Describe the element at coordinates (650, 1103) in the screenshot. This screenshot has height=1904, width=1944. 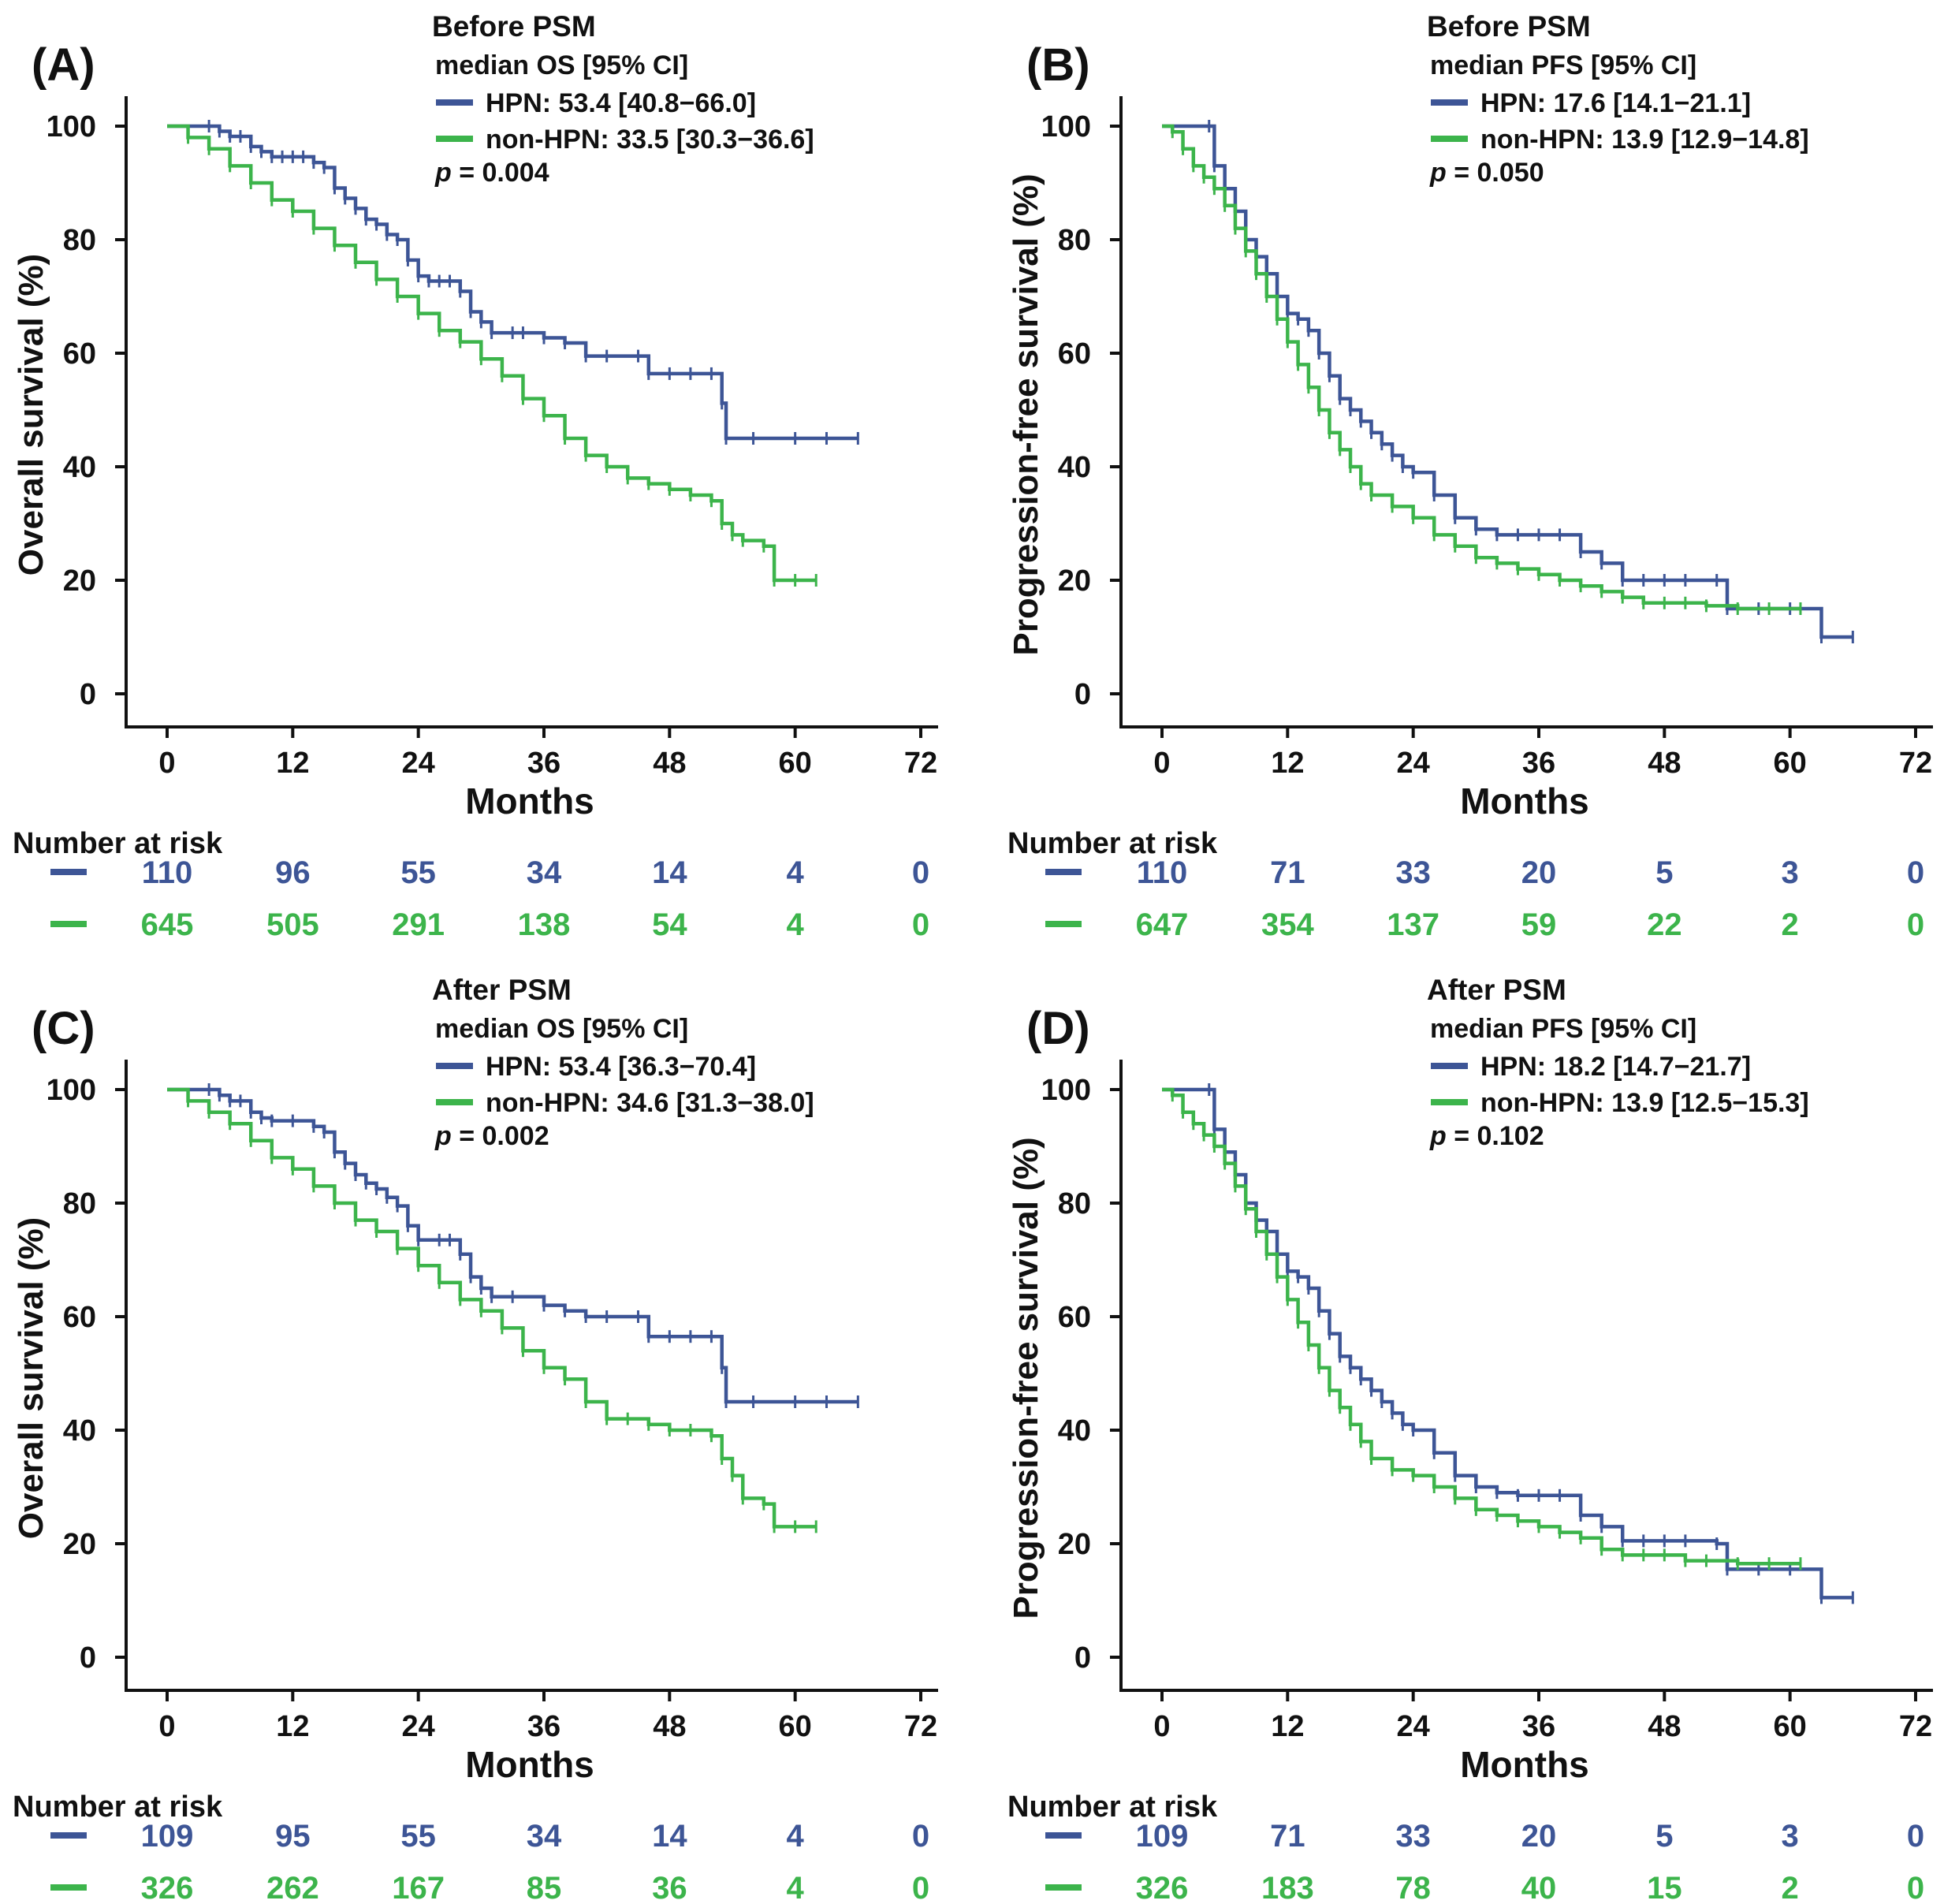
I see `legend-entry-1: non-HPN: 34.6 [31.3−38.0]` at that location.